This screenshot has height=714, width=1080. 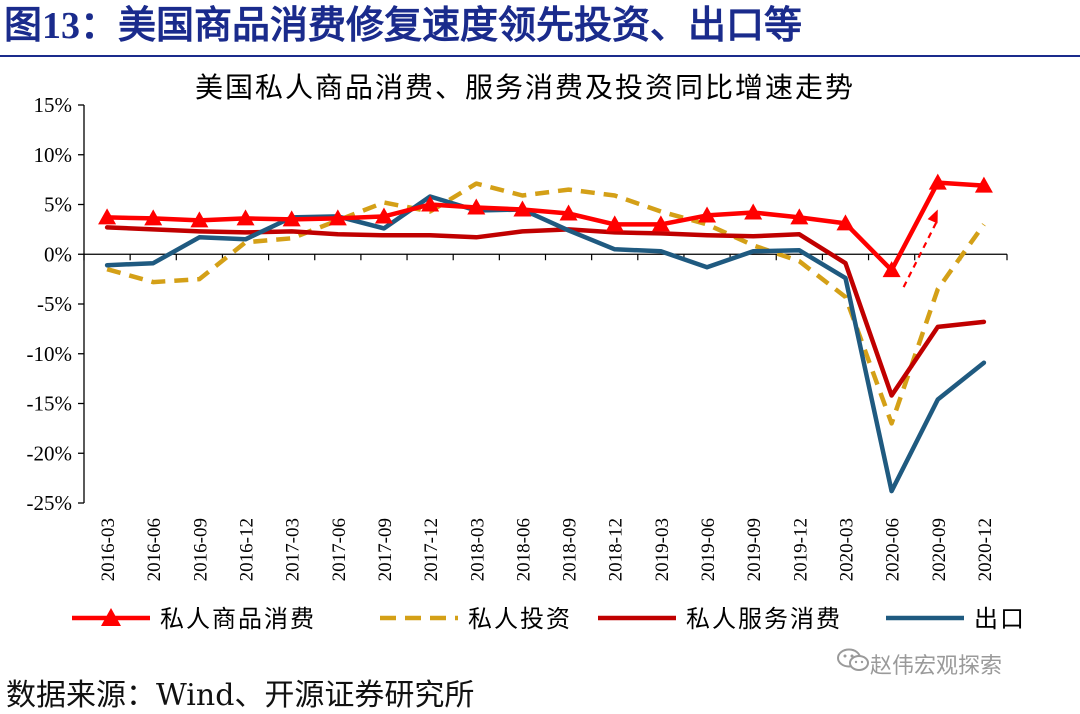 I want to click on x-tick-label: 2018-06, so click(x=523, y=549).